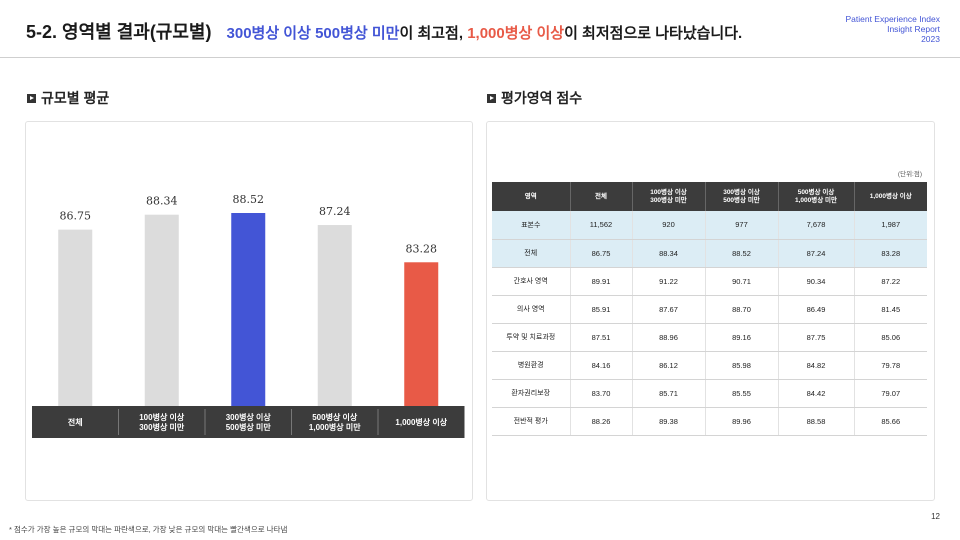 The image size is (960, 540). I want to click on highlight-best: 300병상 이상 500병상 미만, so click(313, 33).